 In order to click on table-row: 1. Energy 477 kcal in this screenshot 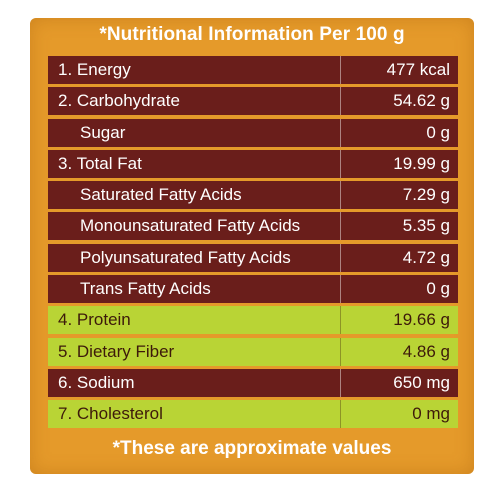, I will do `click(253, 70)`.